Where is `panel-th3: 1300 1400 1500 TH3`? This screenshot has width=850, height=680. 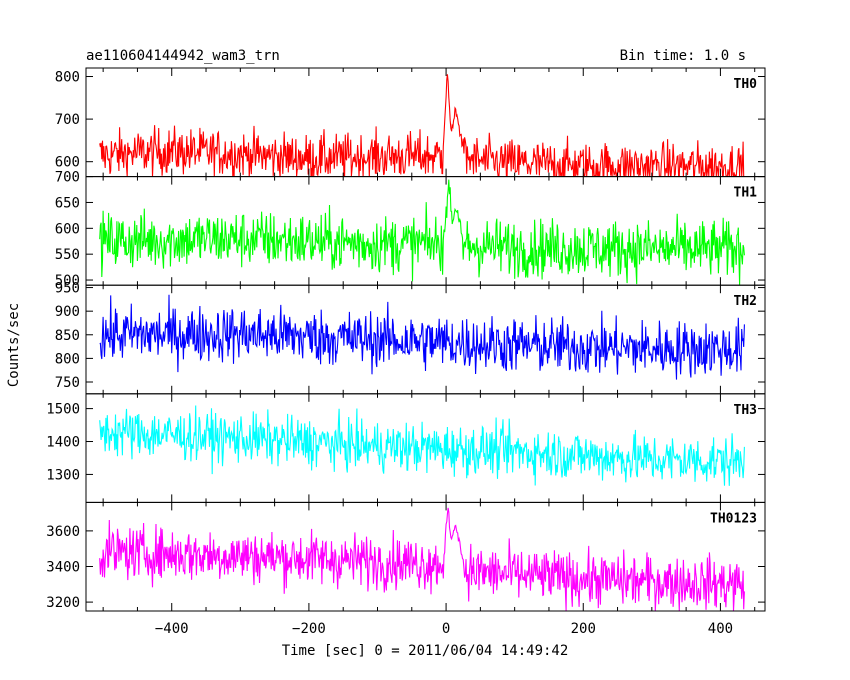 panel-th3: 1300 1400 1500 TH3 is located at coordinates (406, 448).